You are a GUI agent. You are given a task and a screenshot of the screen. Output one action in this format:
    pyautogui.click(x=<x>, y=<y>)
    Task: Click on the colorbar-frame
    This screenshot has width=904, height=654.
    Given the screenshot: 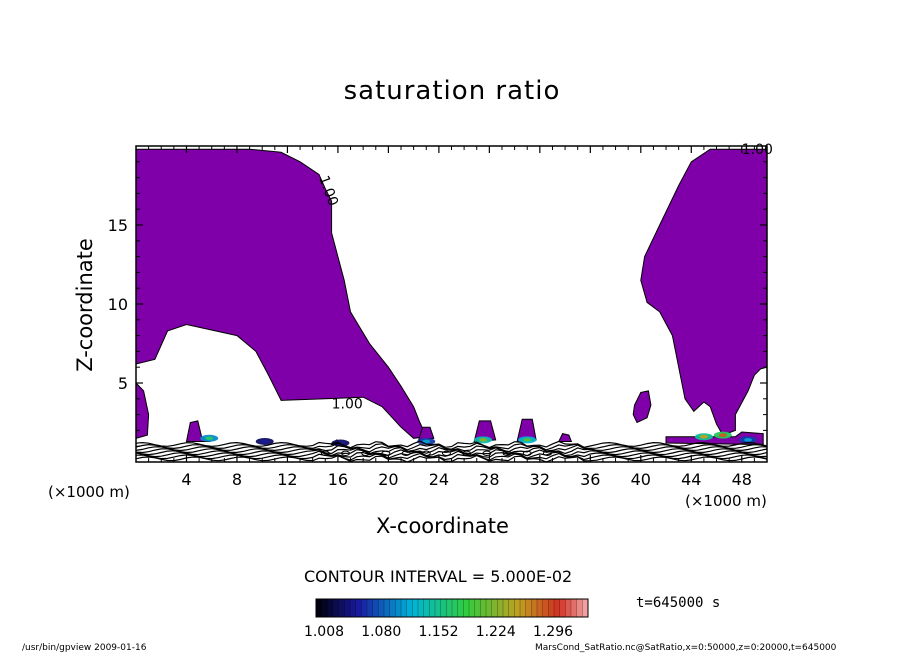 What is the action you would take?
    pyautogui.click(x=452, y=608)
    